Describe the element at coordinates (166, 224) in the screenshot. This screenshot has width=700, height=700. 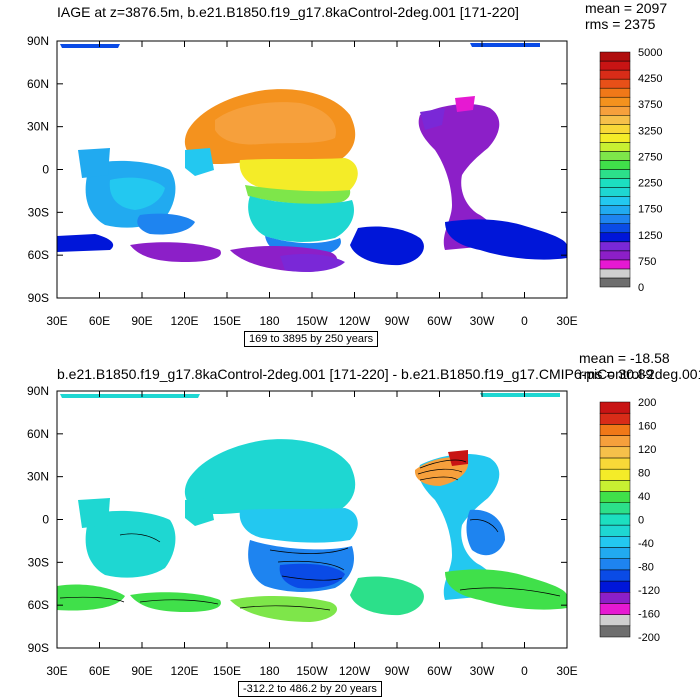
I see `southern-ocean-blue-left` at that location.